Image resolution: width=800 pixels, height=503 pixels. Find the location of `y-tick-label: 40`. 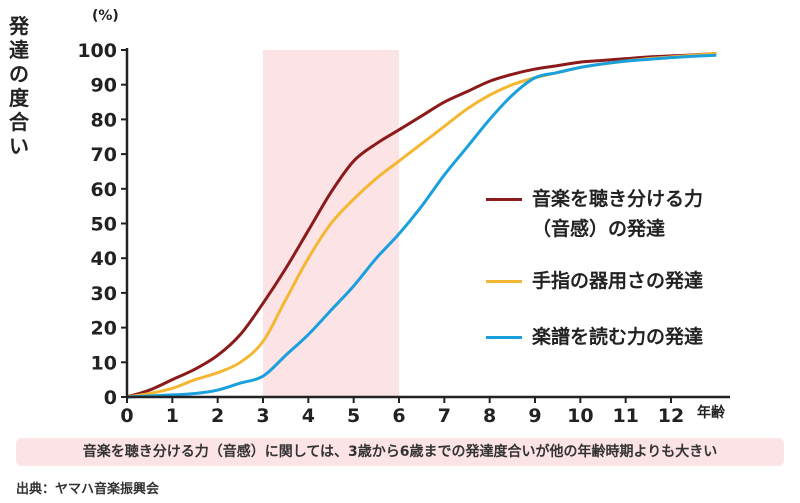

y-tick-label: 40 is located at coordinates (104, 259).